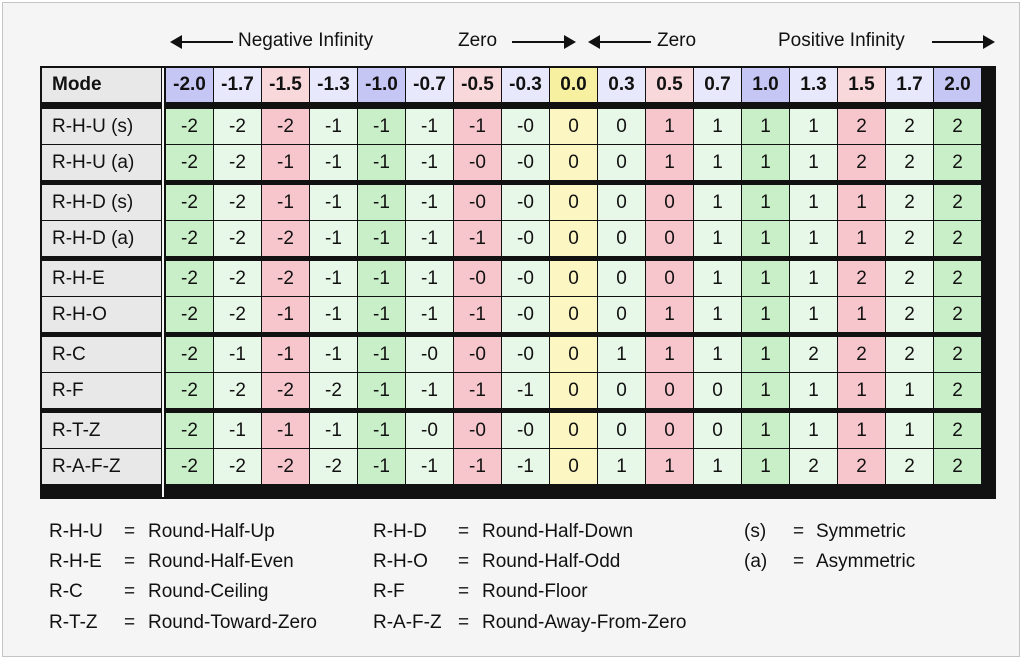 The image size is (1024, 661). What do you see at coordinates (237, 85) in the screenshot?
I see `column-header: -1.7` at bounding box center [237, 85].